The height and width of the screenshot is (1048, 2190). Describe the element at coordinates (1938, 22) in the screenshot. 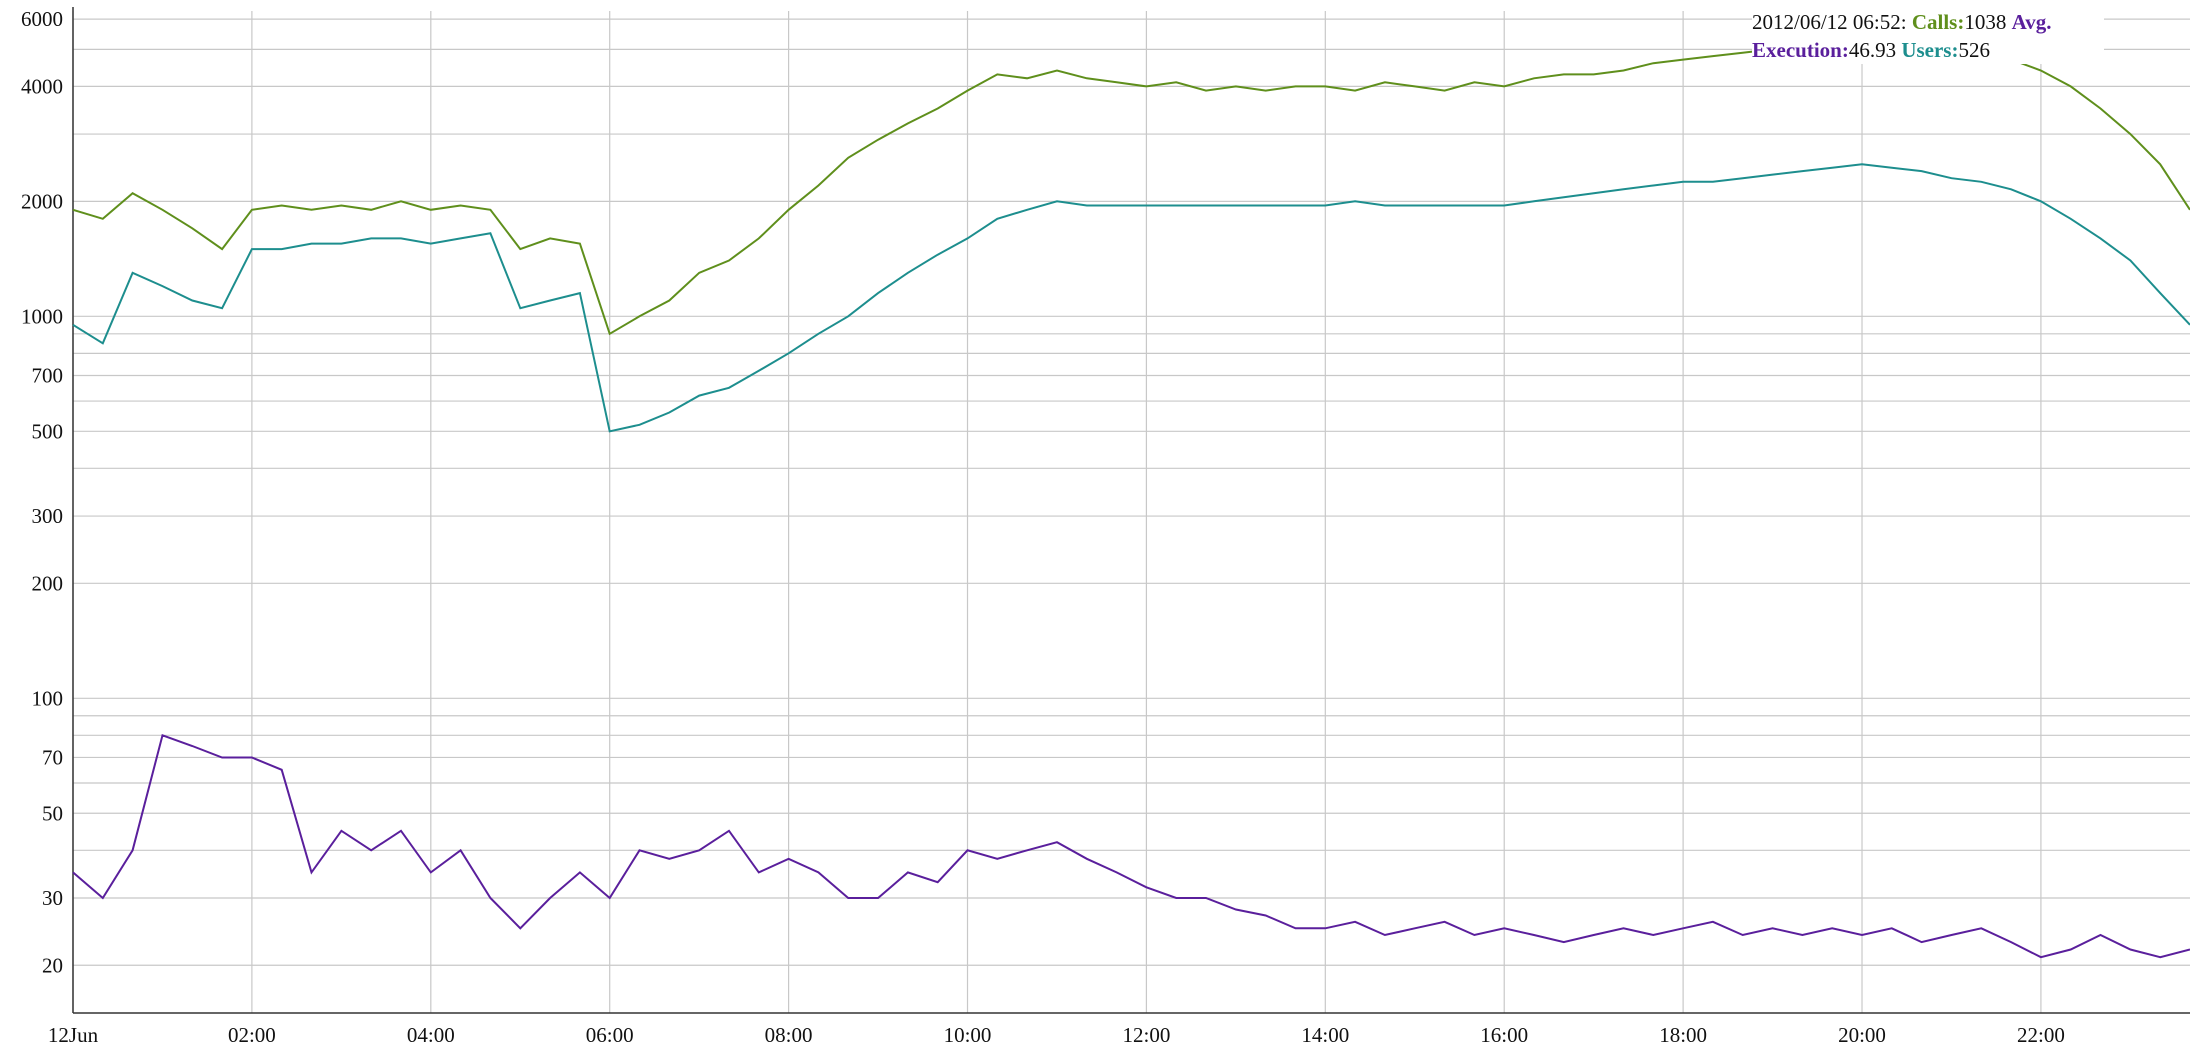

I see `tooltip-label: Calls:` at that location.